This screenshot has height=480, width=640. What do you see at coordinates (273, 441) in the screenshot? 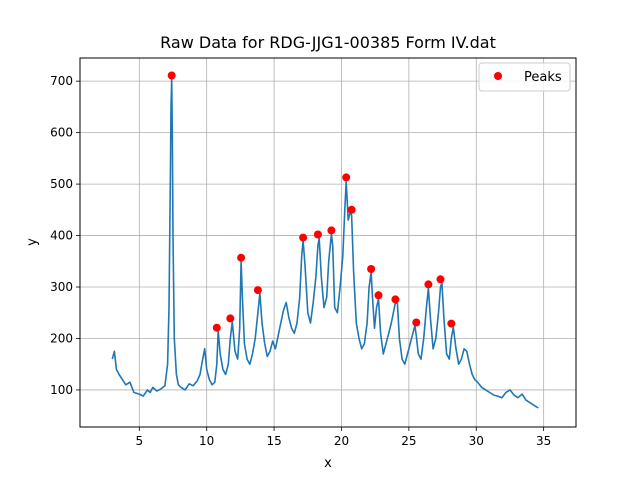
I see `x-tick-label: 15` at bounding box center [273, 441].